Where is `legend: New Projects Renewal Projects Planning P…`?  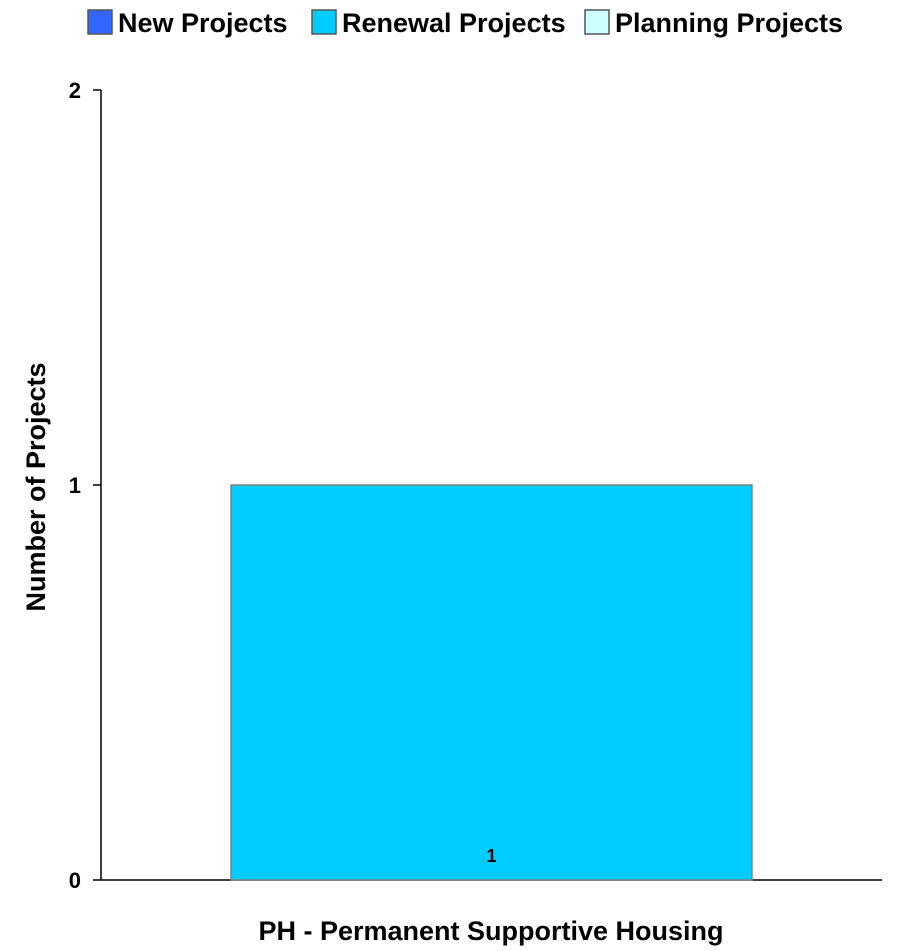 legend: New Projects Renewal Projects Planning P… is located at coordinates (465, 23).